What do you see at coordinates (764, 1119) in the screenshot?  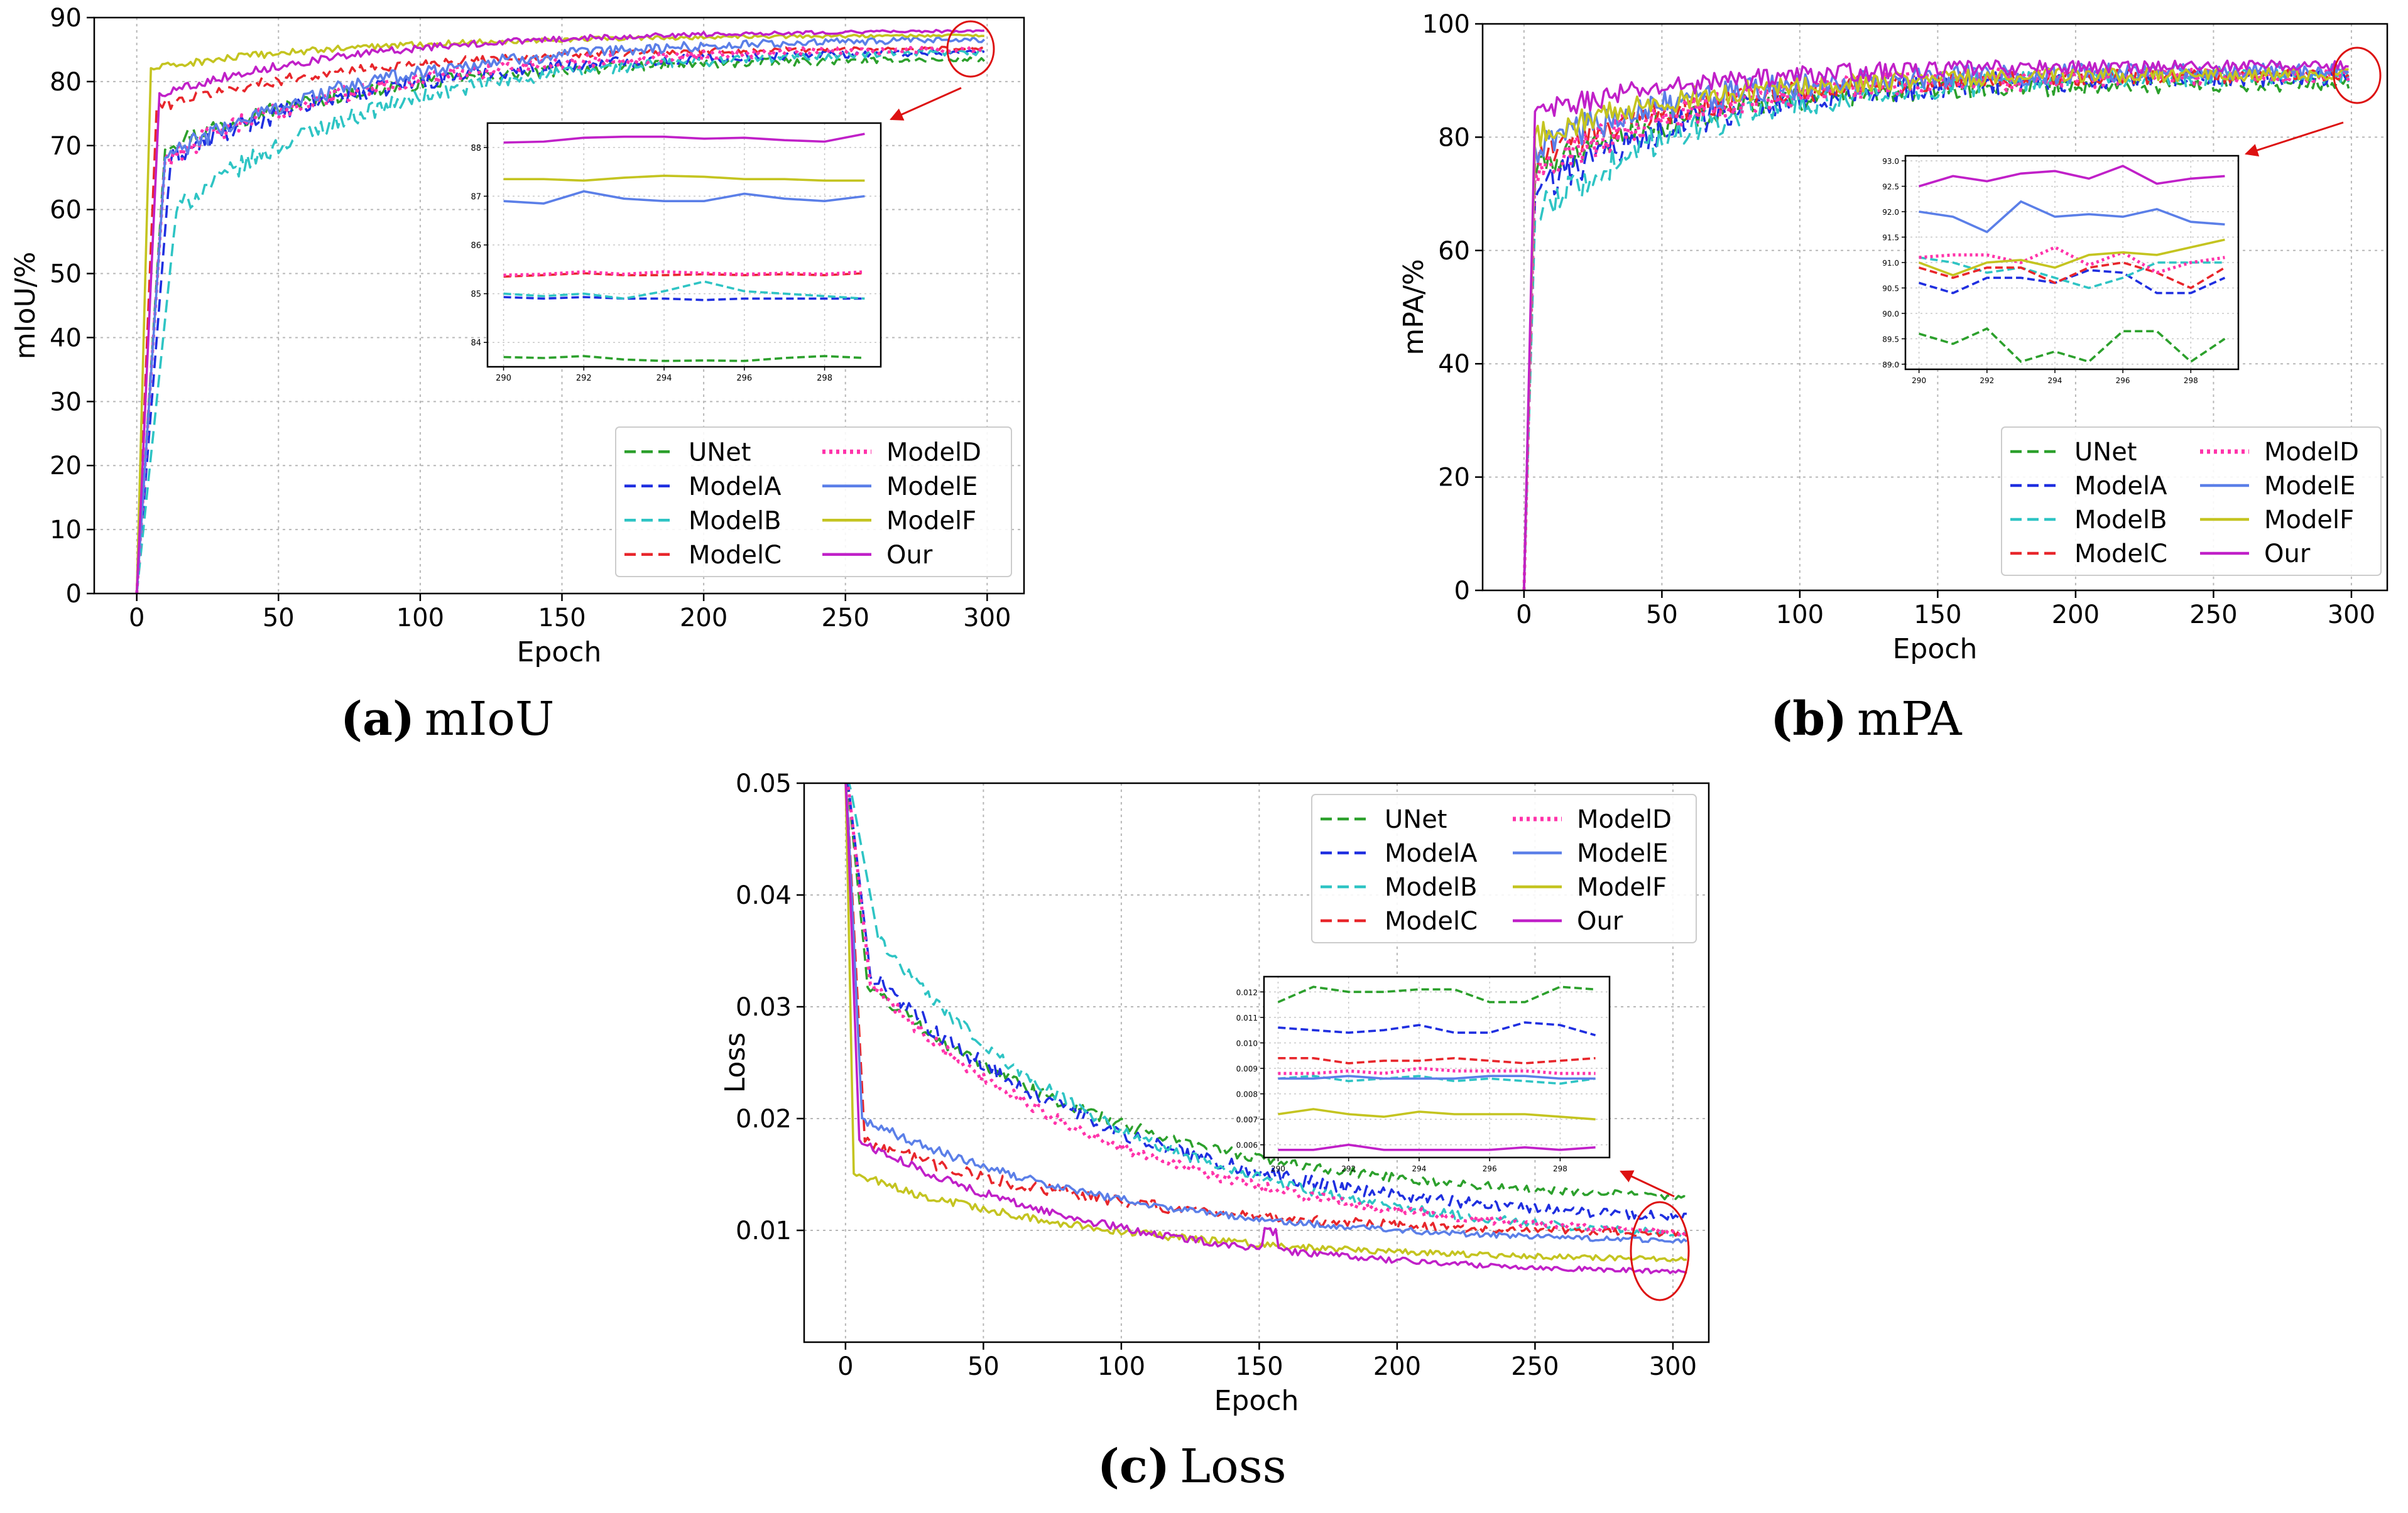 I see `y-tick-label: 0.02` at bounding box center [764, 1119].